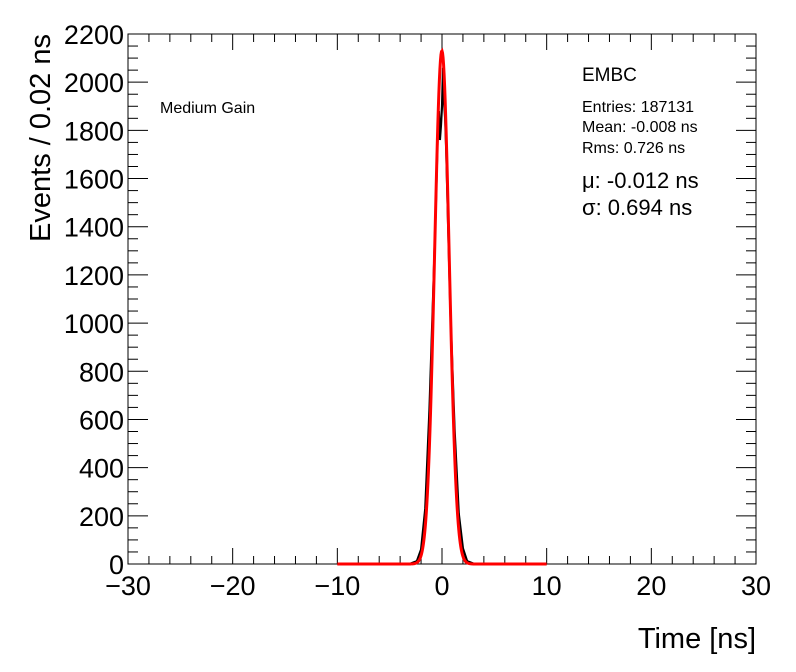  I want to click on rms-stat: Rms: 0.726 ns, so click(633, 148).